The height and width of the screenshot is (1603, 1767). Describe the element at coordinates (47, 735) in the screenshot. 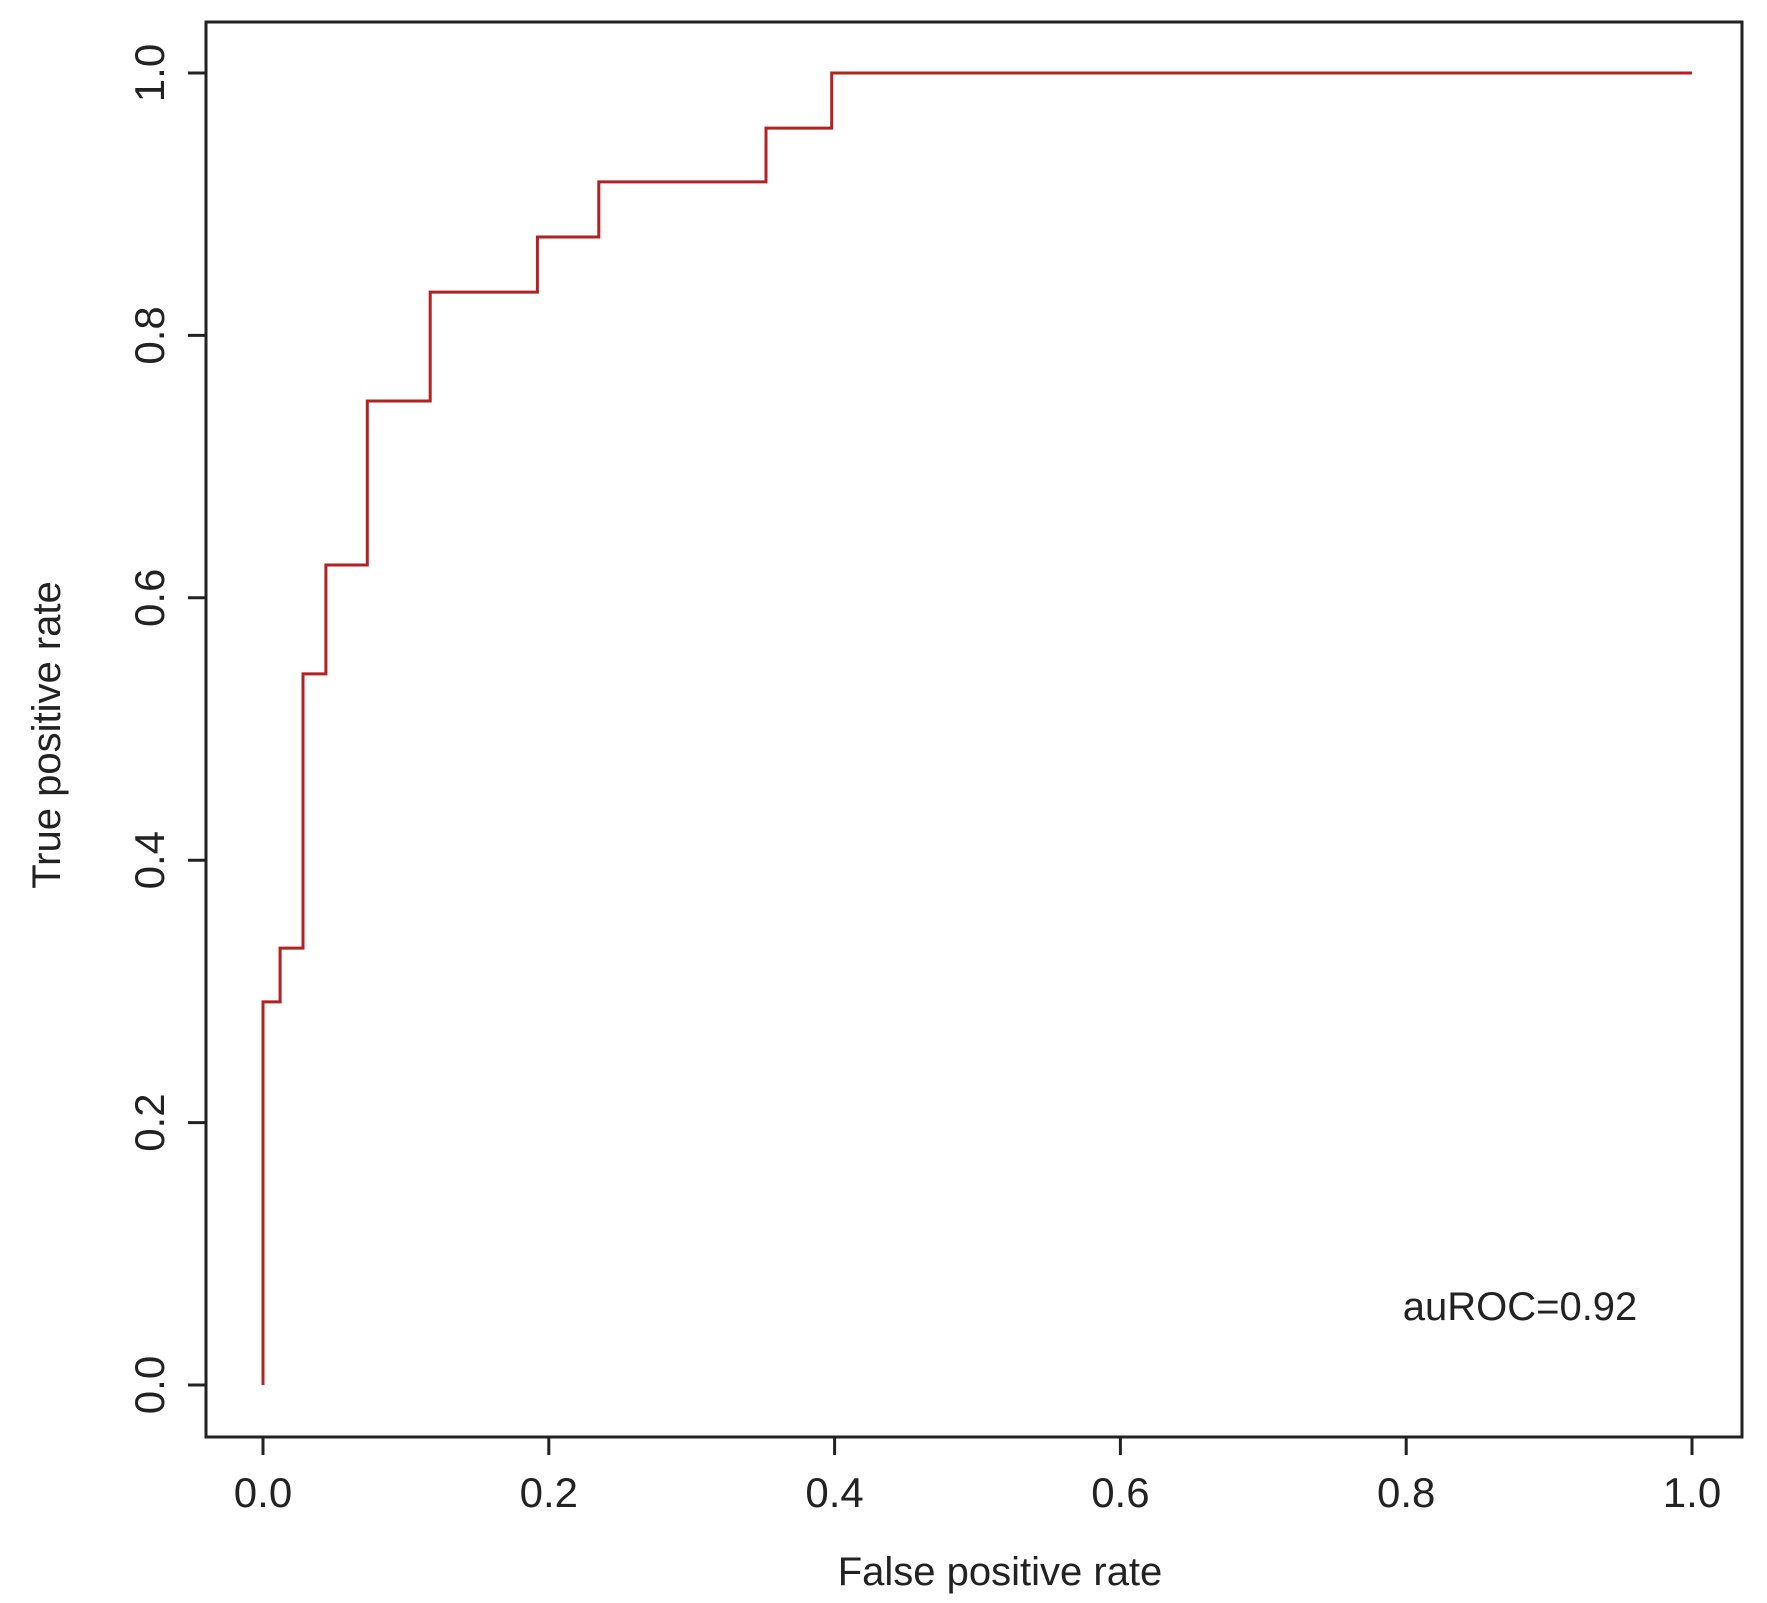

I see `y-axis-title: True positive rate` at that location.